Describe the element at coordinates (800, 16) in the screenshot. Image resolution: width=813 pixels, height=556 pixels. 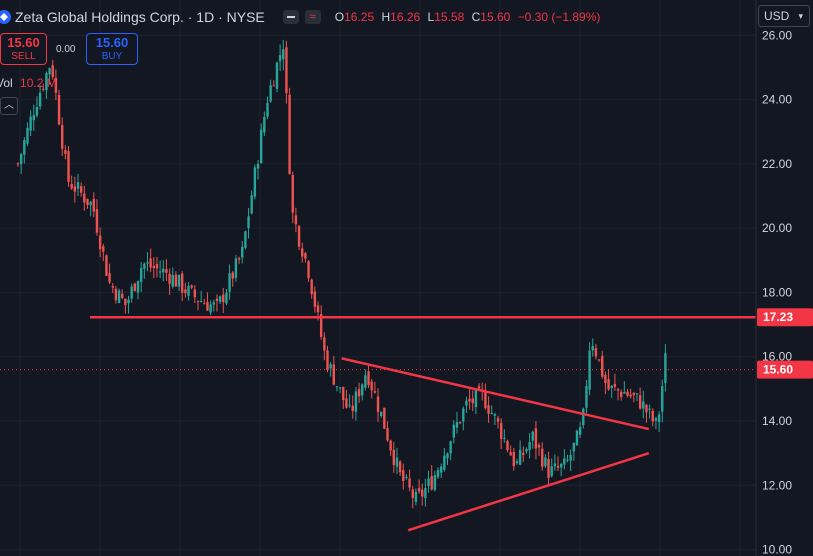
I see `chevron-down-icon: ▾` at that location.